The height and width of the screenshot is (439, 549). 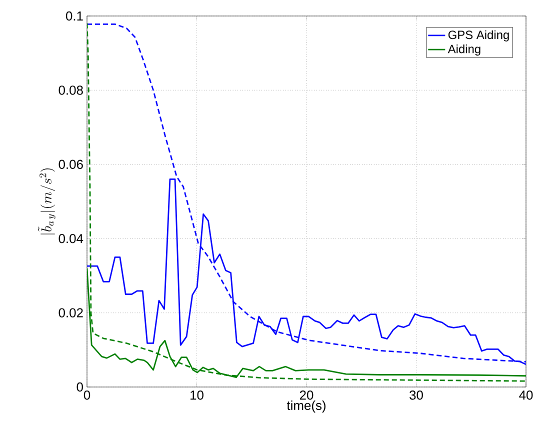 What do you see at coordinates (307, 395) in the screenshot?
I see `x-tick-label: 20` at bounding box center [307, 395].